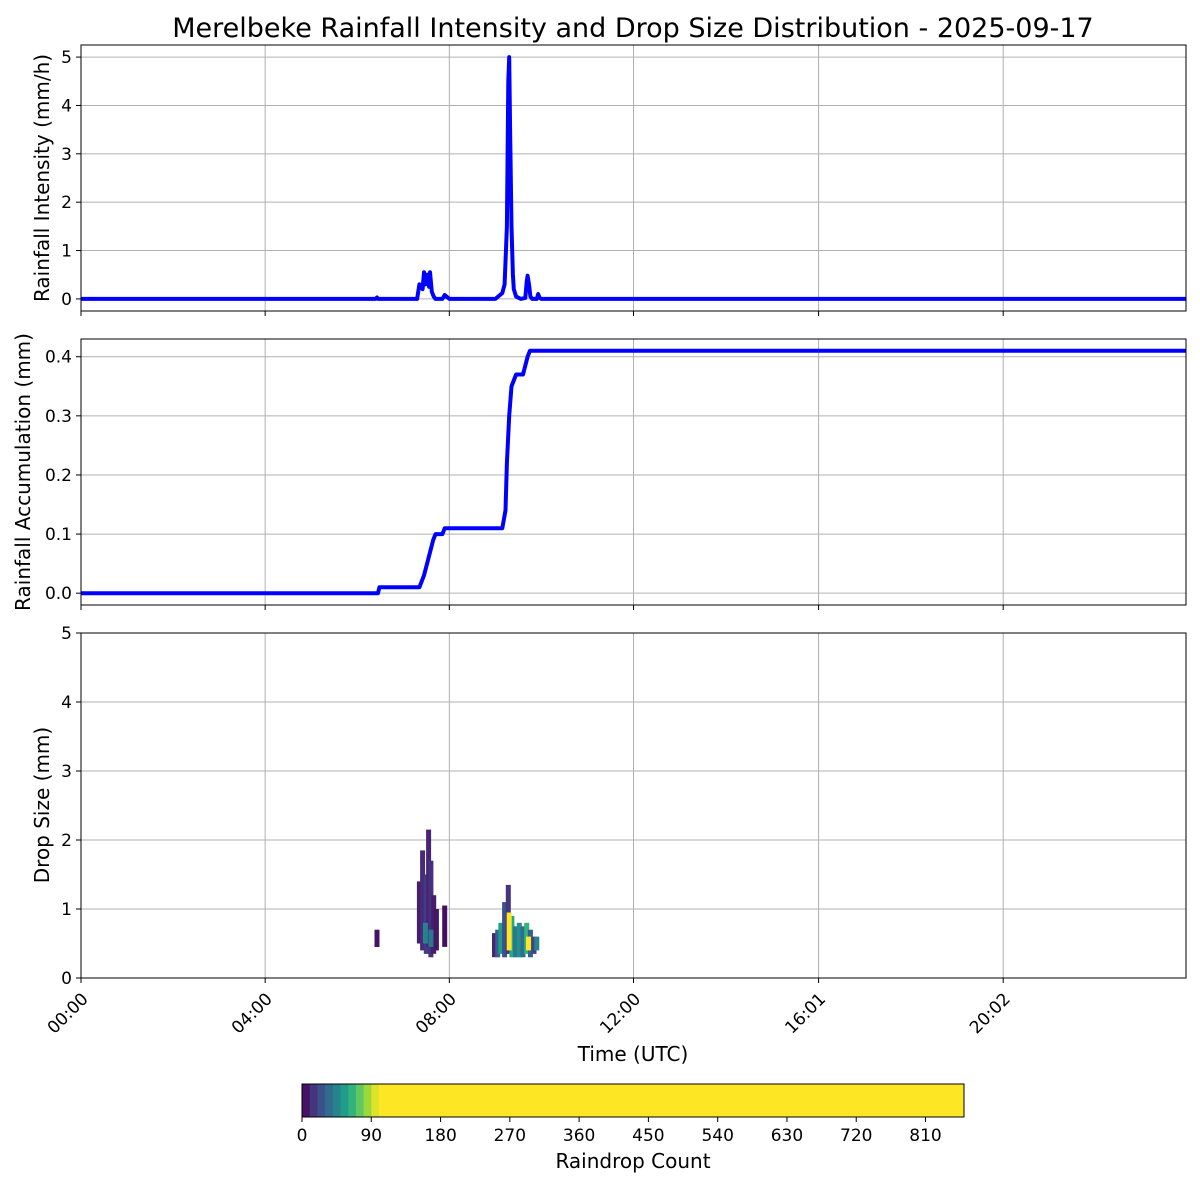 This screenshot has width=1200, height=1200. What do you see at coordinates (23, 472) in the screenshot?
I see `accumulation-y-axis-label: Rainfall Accumulation (mm)` at bounding box center [23, 472].